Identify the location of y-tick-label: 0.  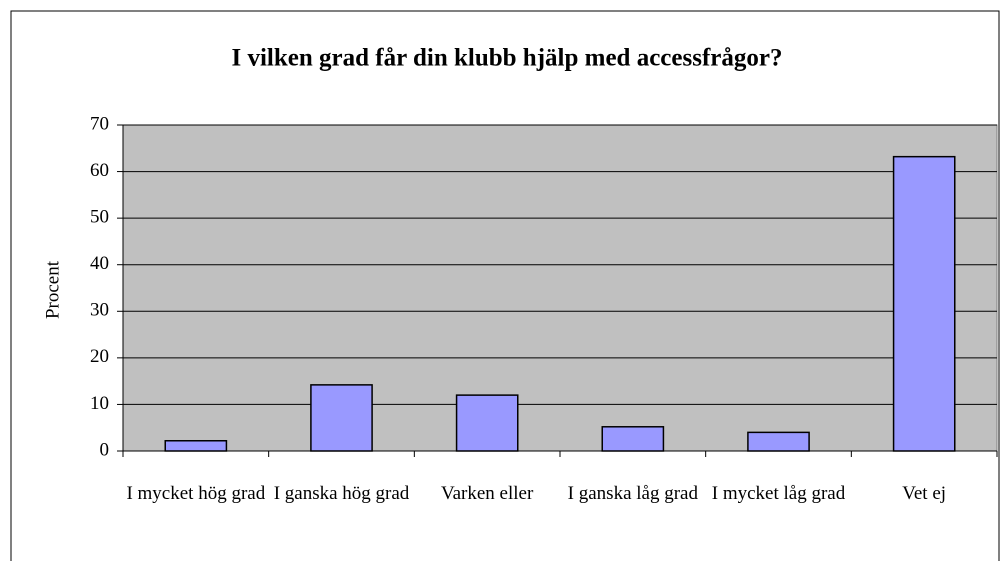
(105, 449).